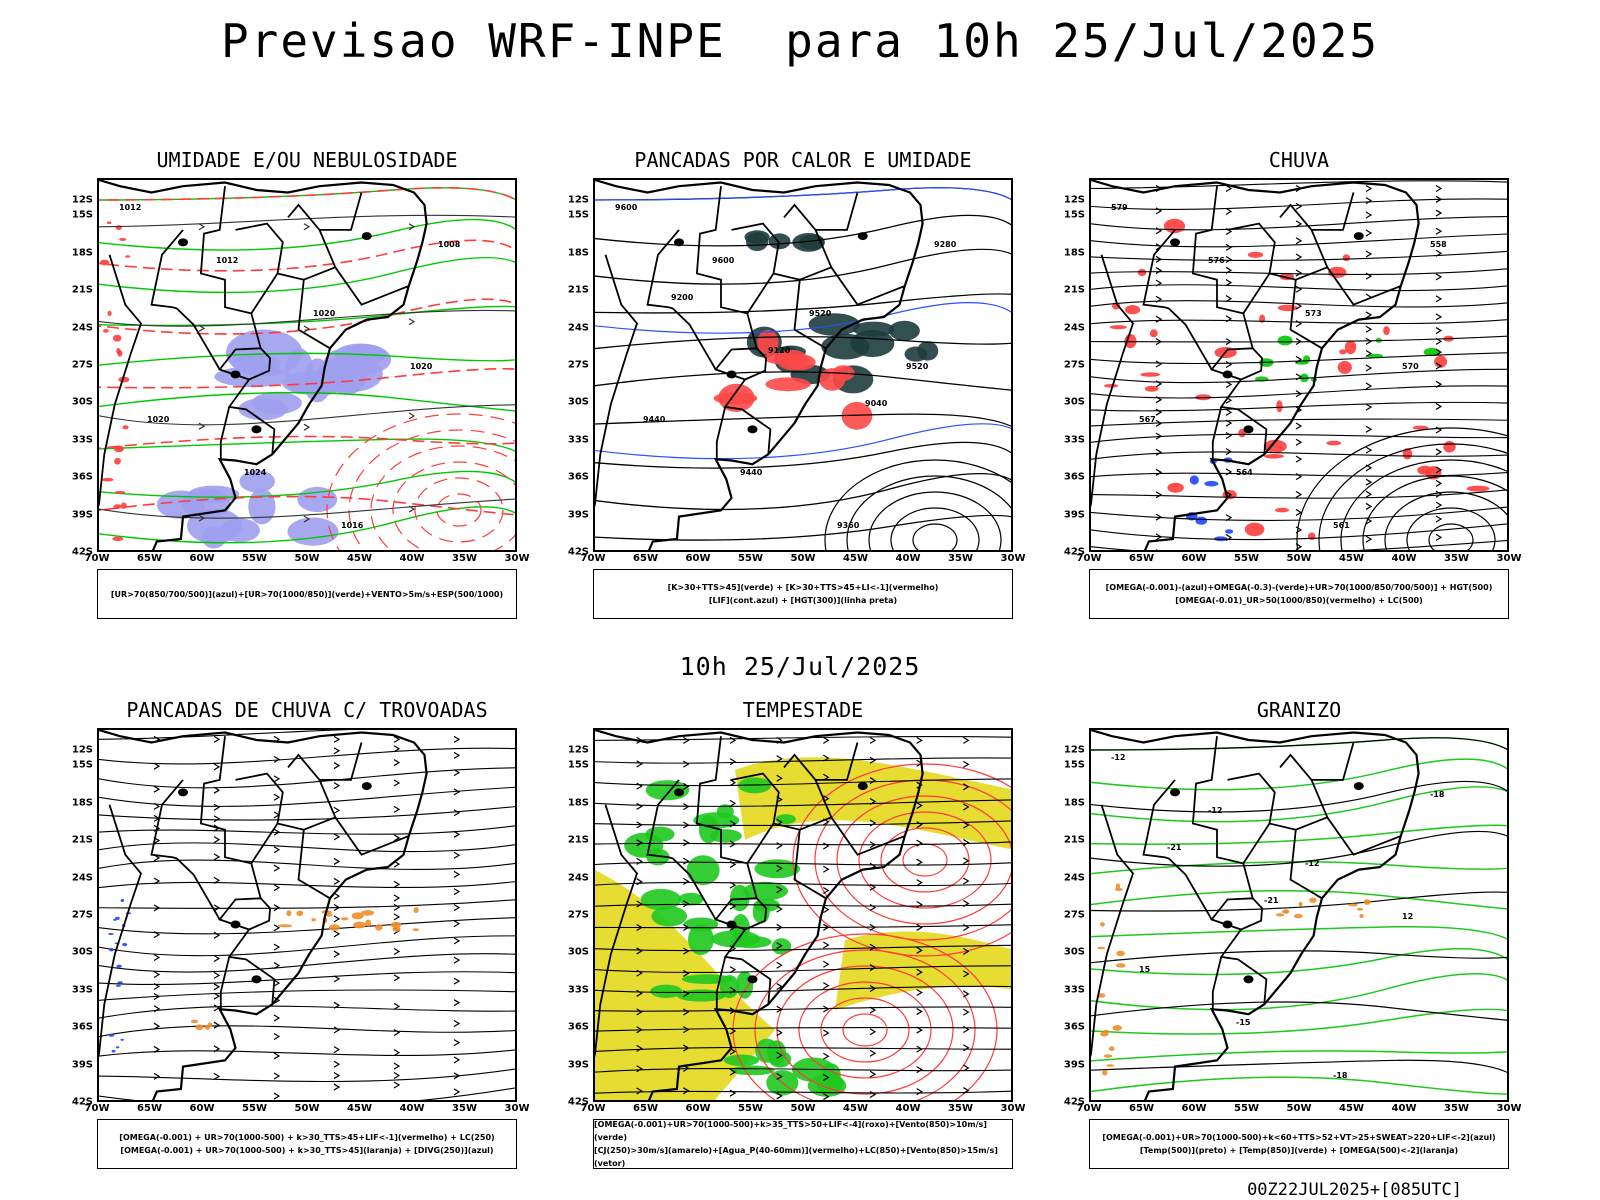  Describe the element at coordinates (1246, 558) in the screenshot. I see `longitude-label: 55W` at that location.